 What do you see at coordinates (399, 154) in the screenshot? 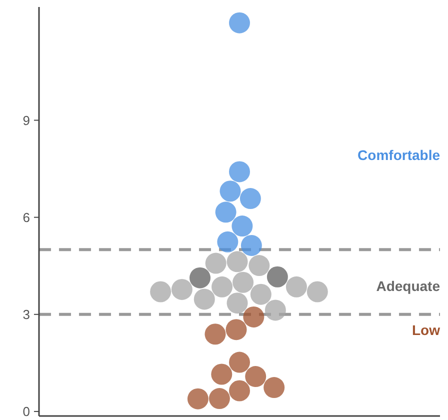
I see `text: Comfortable` at bounding box center [399, 154].